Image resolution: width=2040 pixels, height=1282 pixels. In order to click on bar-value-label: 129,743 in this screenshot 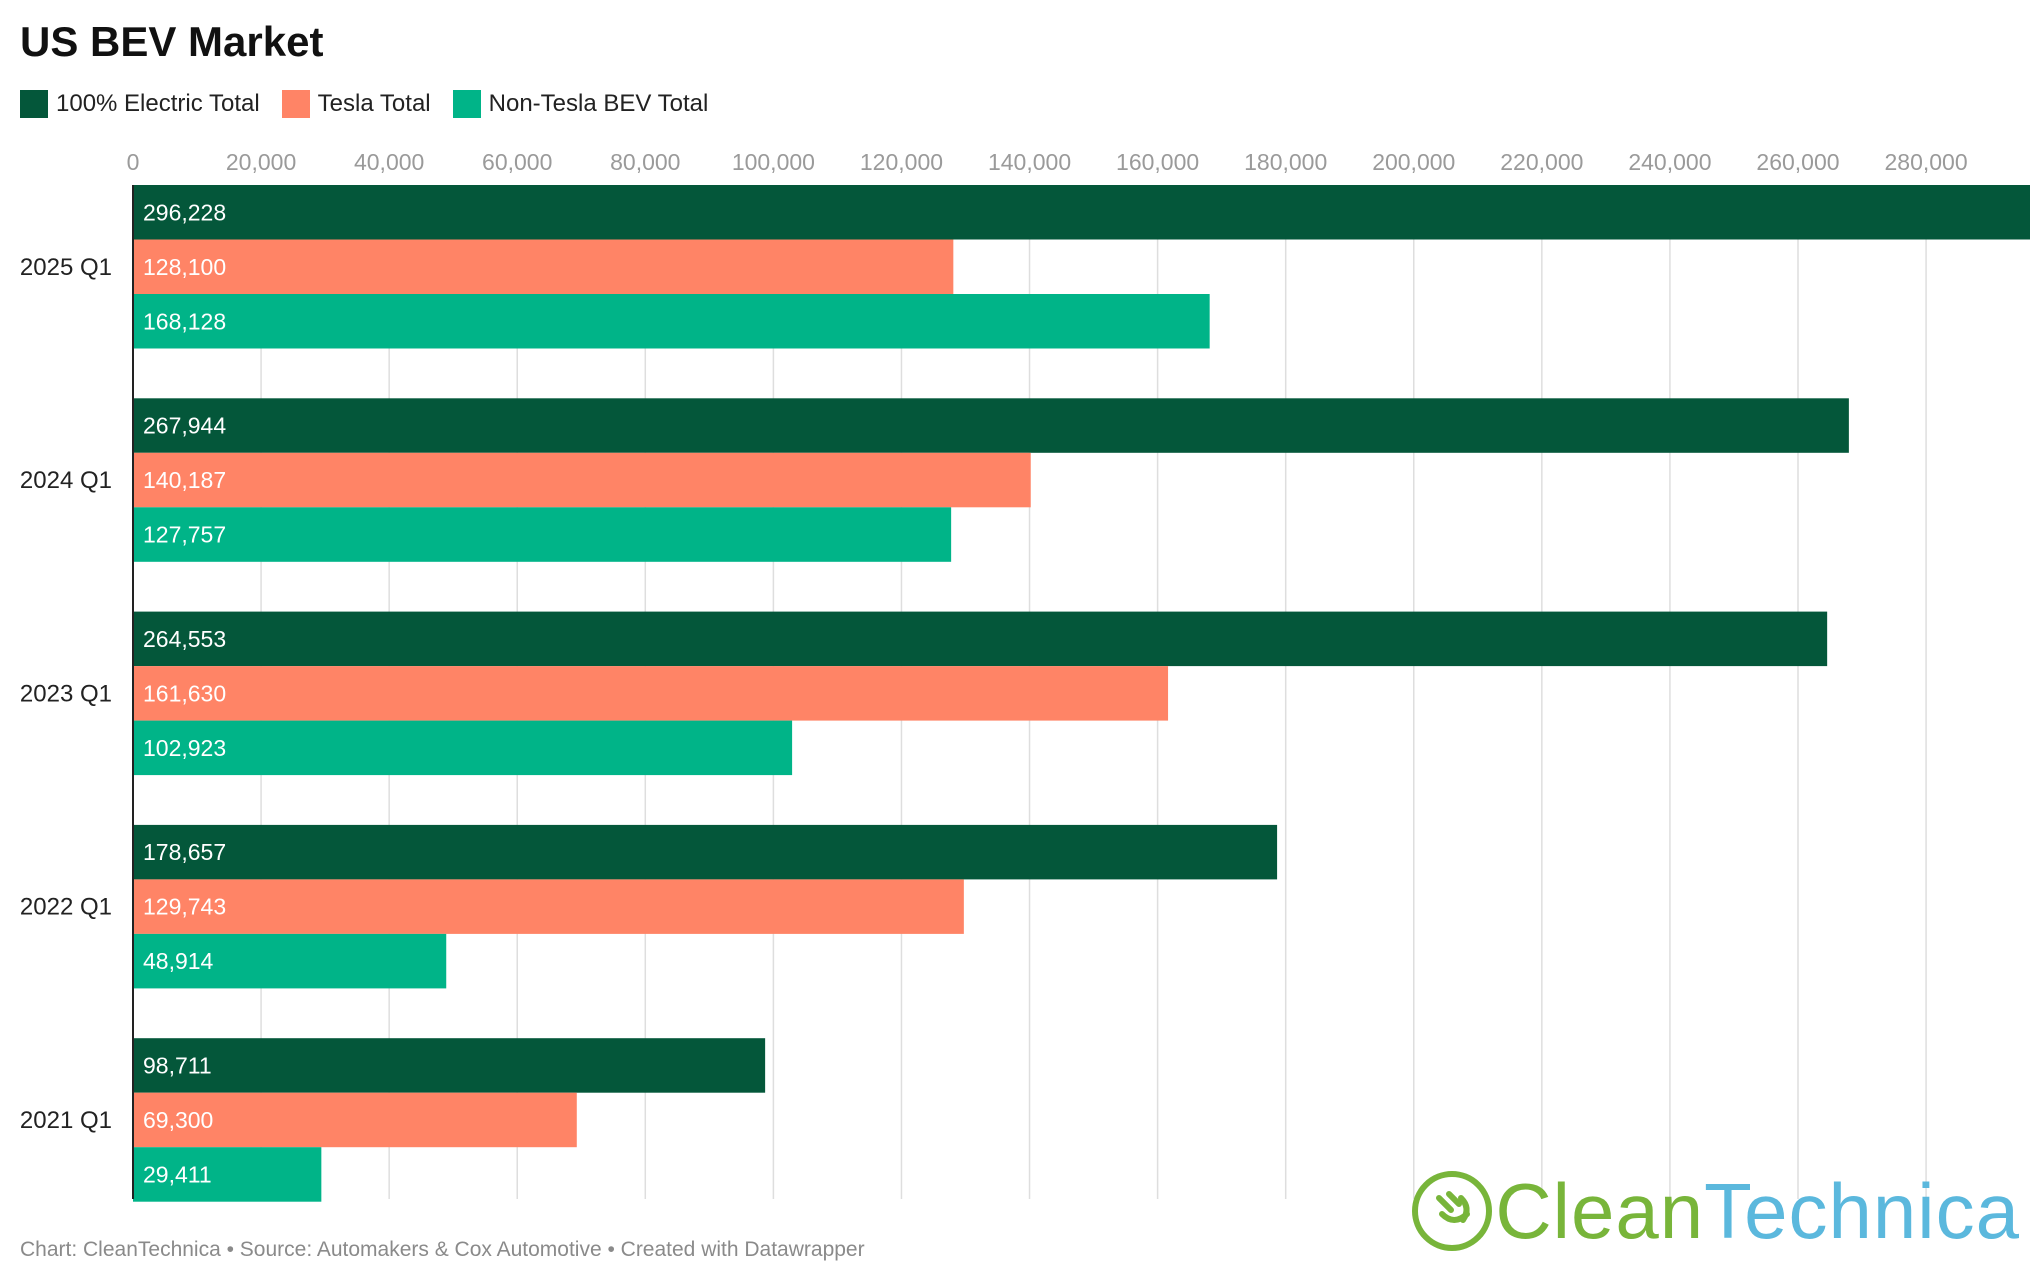, I will do `click(184, 907)`.